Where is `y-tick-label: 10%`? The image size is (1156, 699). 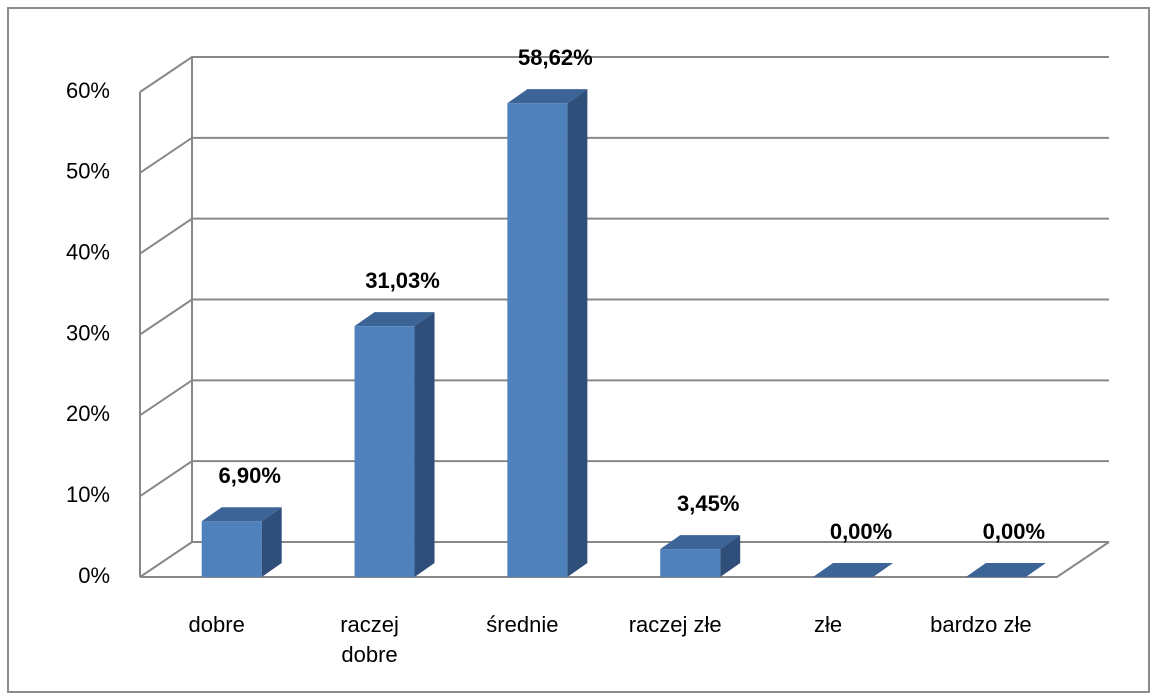 y-tick-label: 10% is located at coordinates (88, 494).